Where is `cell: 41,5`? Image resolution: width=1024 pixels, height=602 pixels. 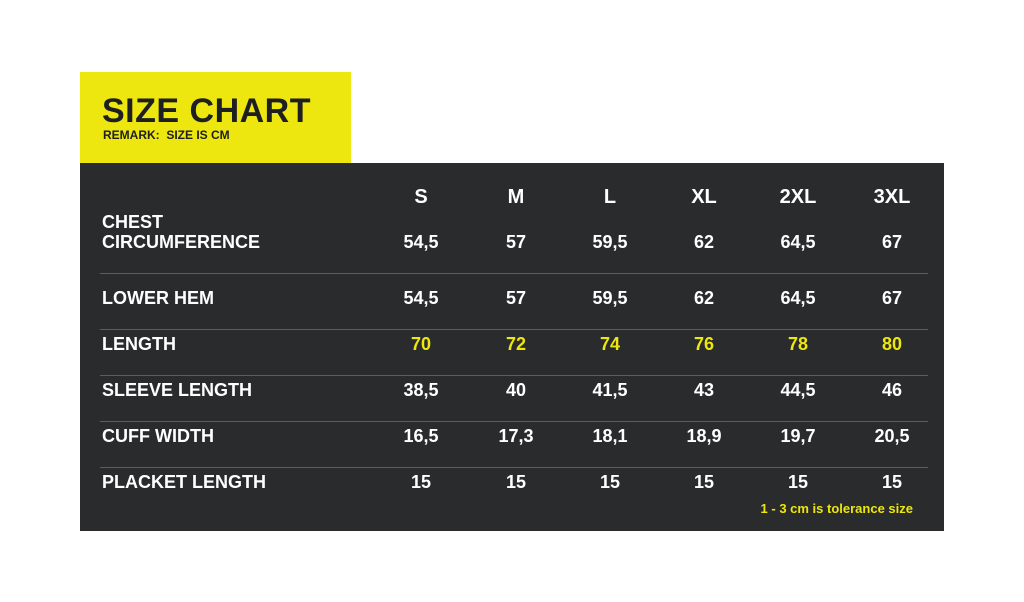
cell: 41,5 is located at coordinates (610, 390).